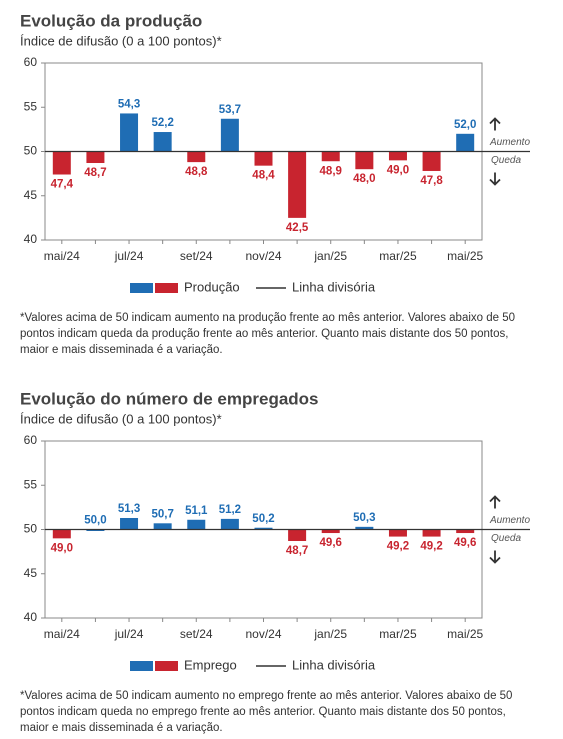 This screenshot has height=739, width=563. I want to click on value-label: 48,4, so click(263, 176).